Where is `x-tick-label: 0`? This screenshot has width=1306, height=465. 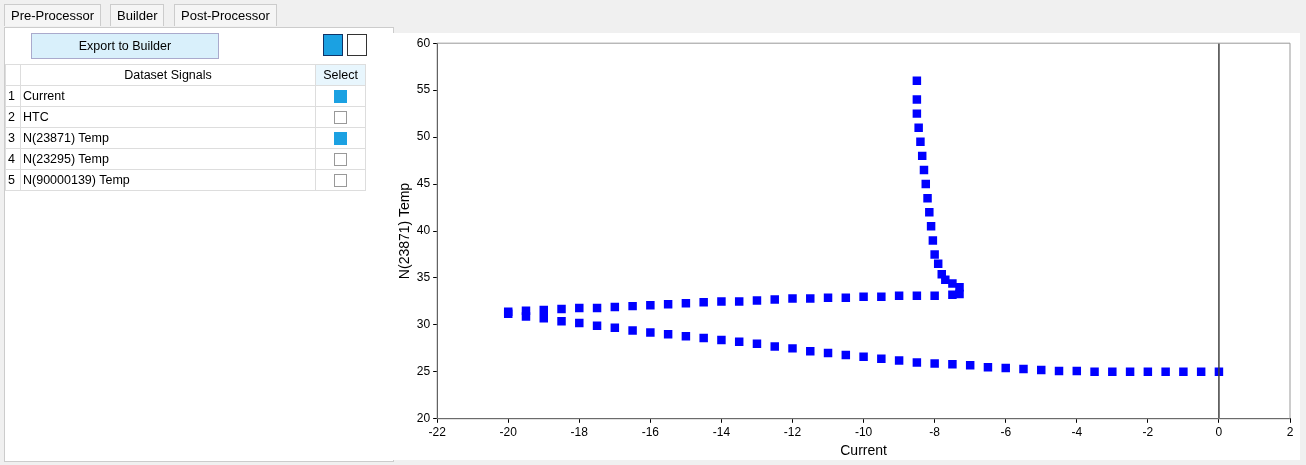
x-tick-label: 0 is located at coordinates (1219, 432).